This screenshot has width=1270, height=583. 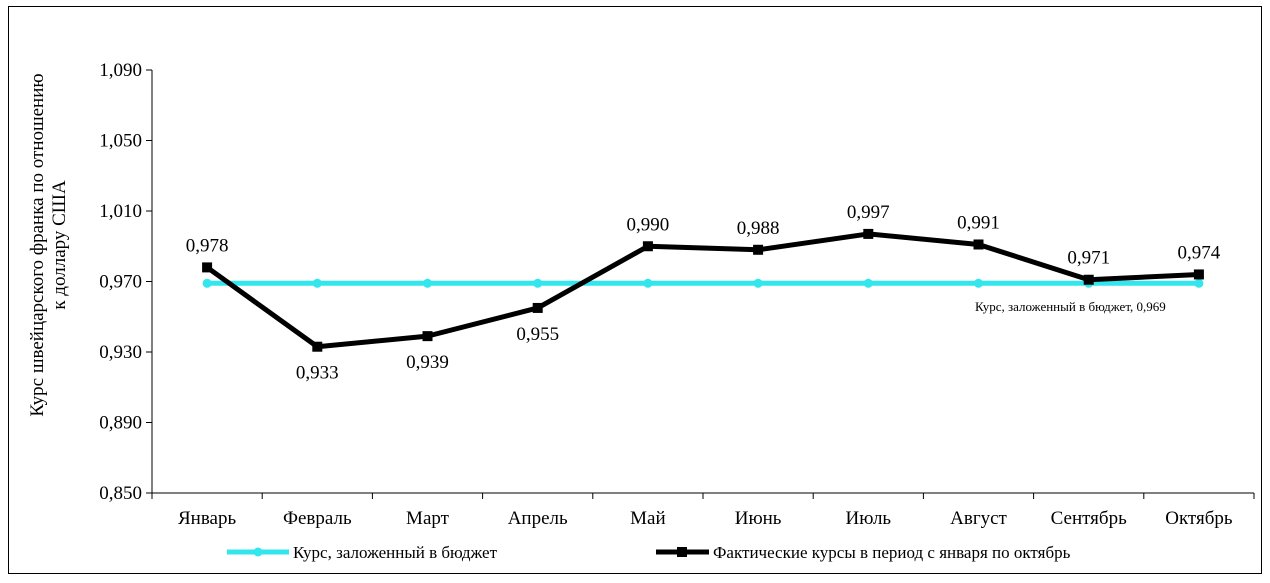 I want to click on legend-marker-budget, so click(x=258, y=552).